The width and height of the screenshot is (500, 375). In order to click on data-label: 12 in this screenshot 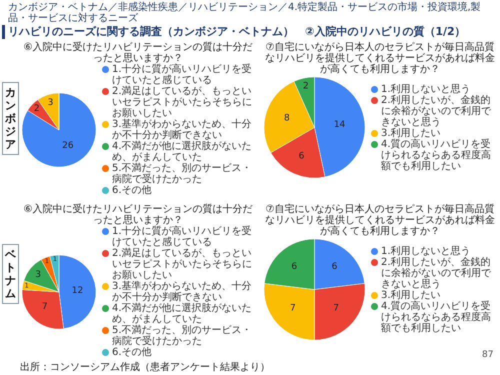, I will do `click(78, 291)`.